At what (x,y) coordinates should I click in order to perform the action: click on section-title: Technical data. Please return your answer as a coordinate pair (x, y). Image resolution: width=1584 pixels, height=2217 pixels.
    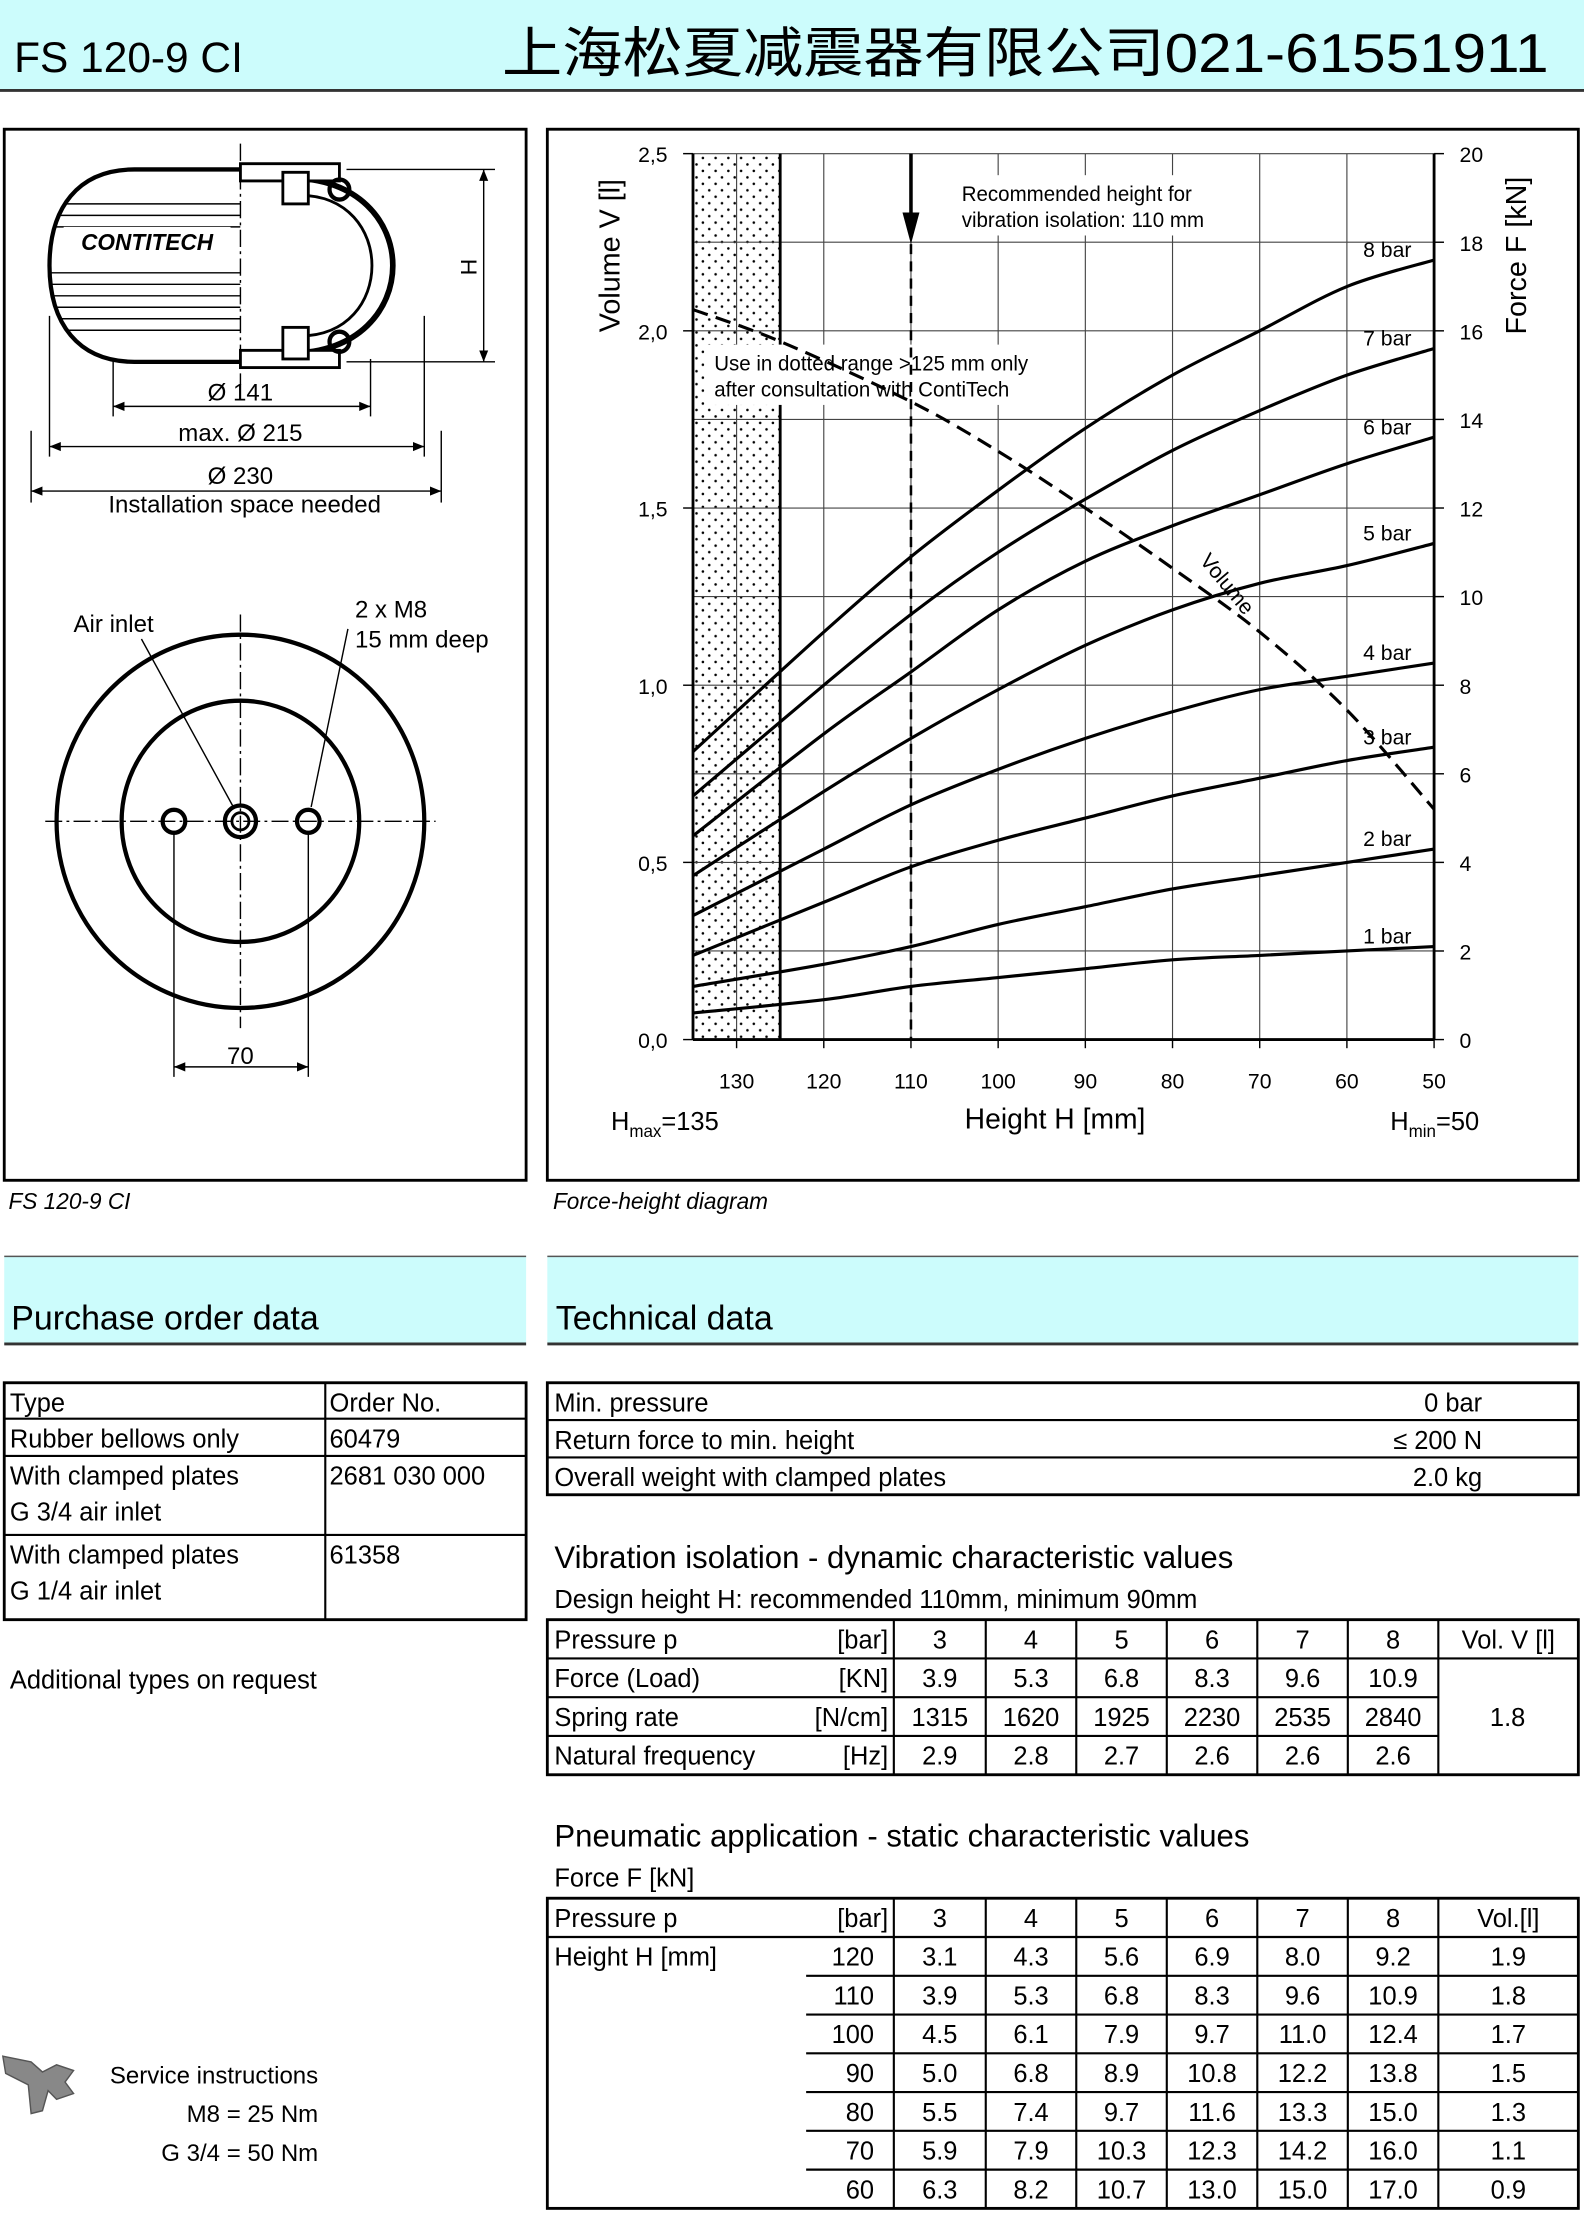
    Looking at the image, I should click on (665, 1318).